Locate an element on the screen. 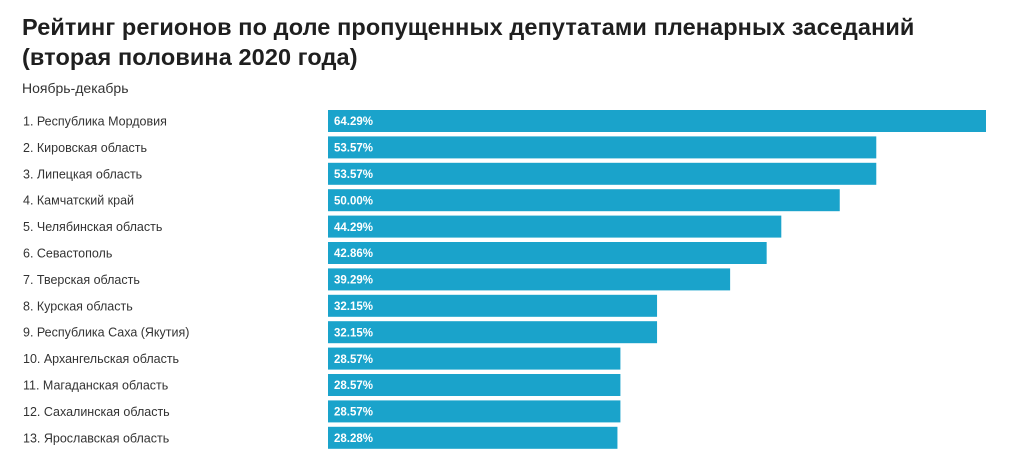  data-label: 28.28% is located at coordinates (353, 439).